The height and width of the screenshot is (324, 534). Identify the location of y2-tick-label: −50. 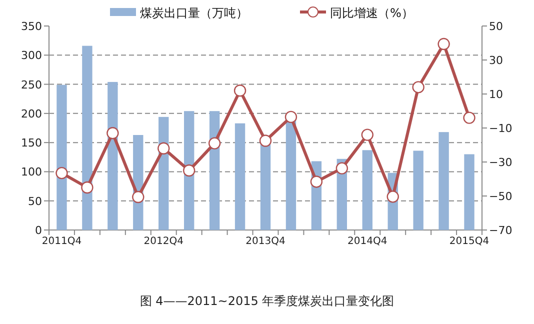
(500, 196).